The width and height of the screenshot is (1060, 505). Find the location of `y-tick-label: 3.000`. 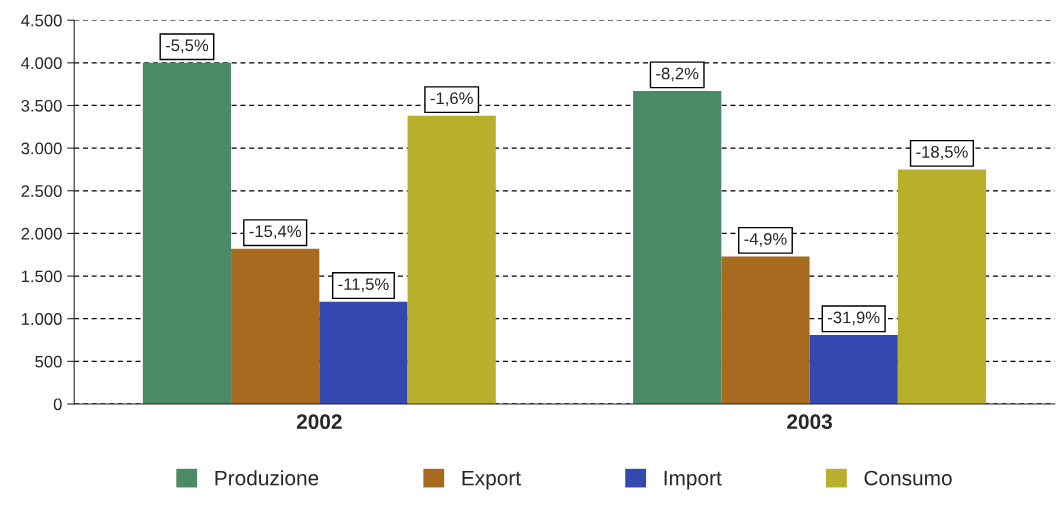

y-tick-label: 3.000 is located at coordinates (41, 148).